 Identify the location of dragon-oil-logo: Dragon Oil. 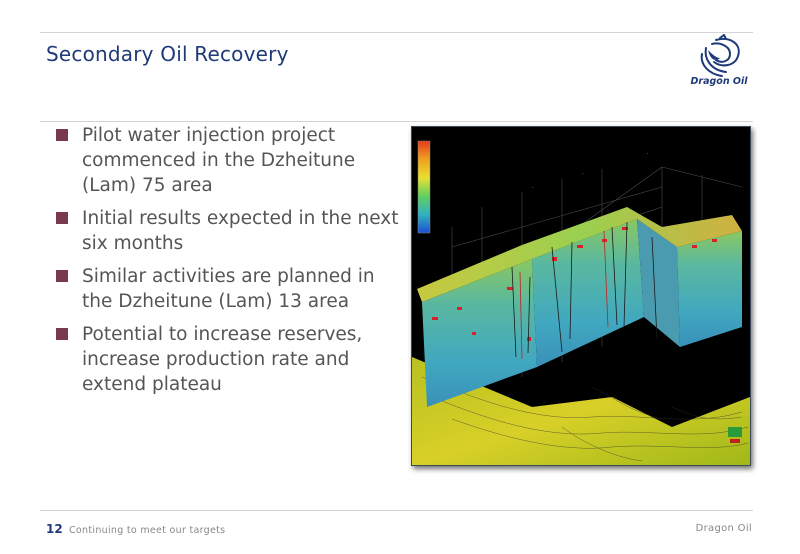
(722, 62).